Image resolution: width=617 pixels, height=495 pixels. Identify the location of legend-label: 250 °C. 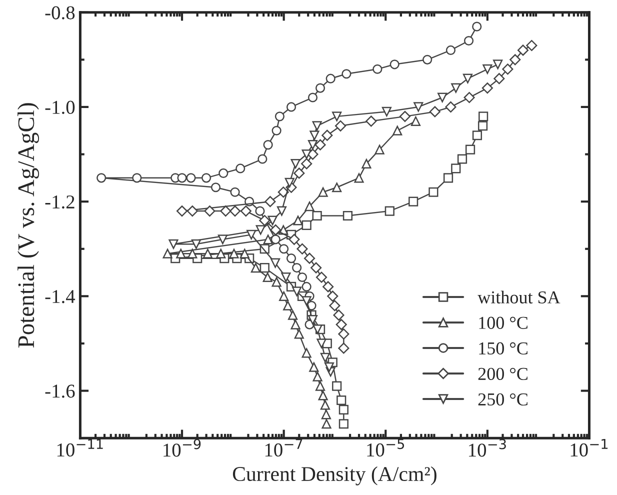
(503, 399).